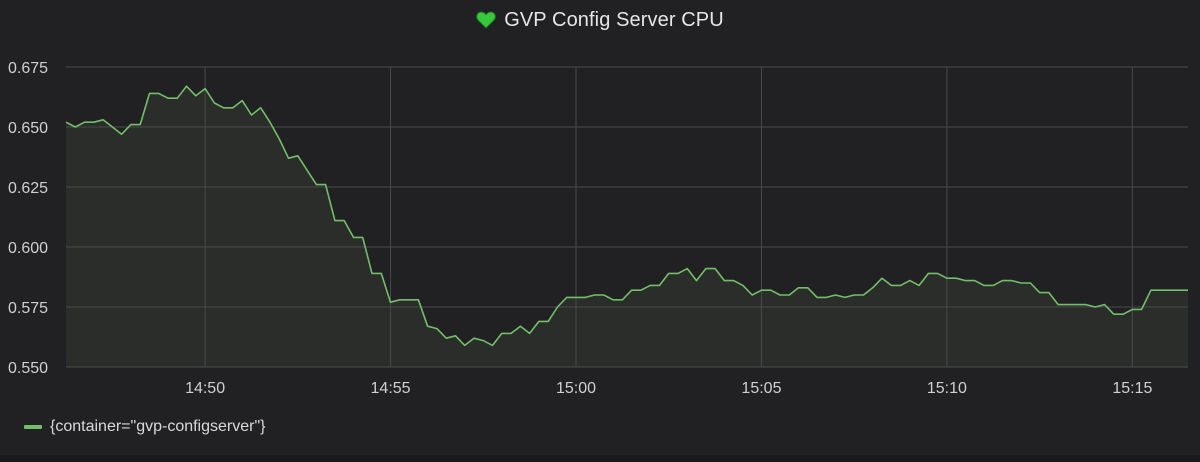 The height and width of the screenshot is (462, 1200). I want to click on y-axis: 0.550 0.575 0.600 0.625 0.650 0.675, so click(28, 218).